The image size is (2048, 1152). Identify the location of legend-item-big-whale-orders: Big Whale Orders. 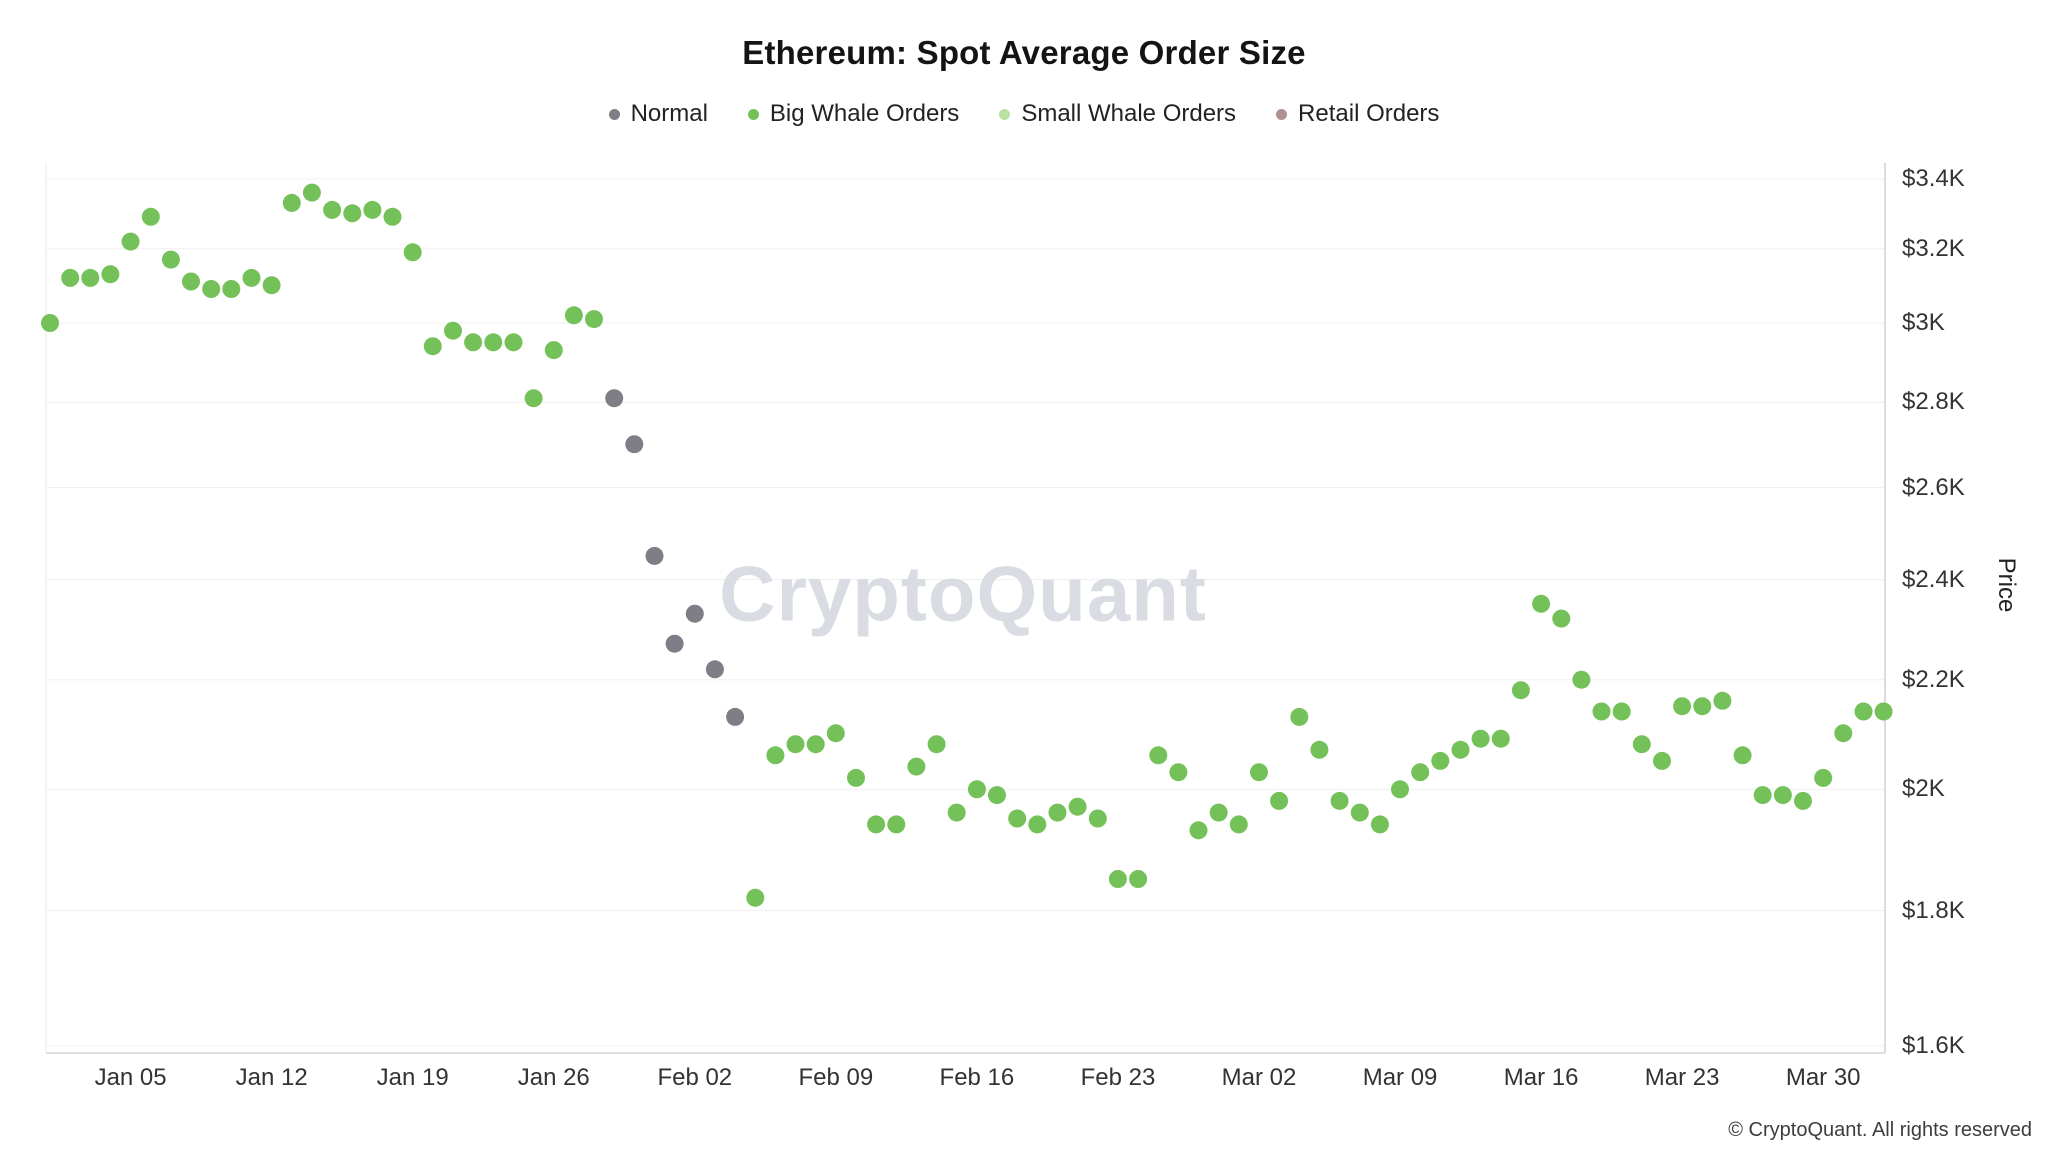
(853, 114).